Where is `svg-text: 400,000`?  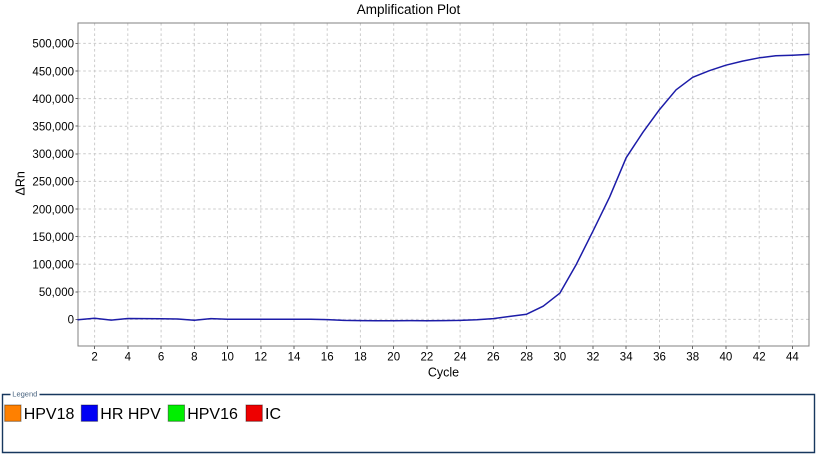
svg-text: 400,000 is located at coordinates (53, 100).